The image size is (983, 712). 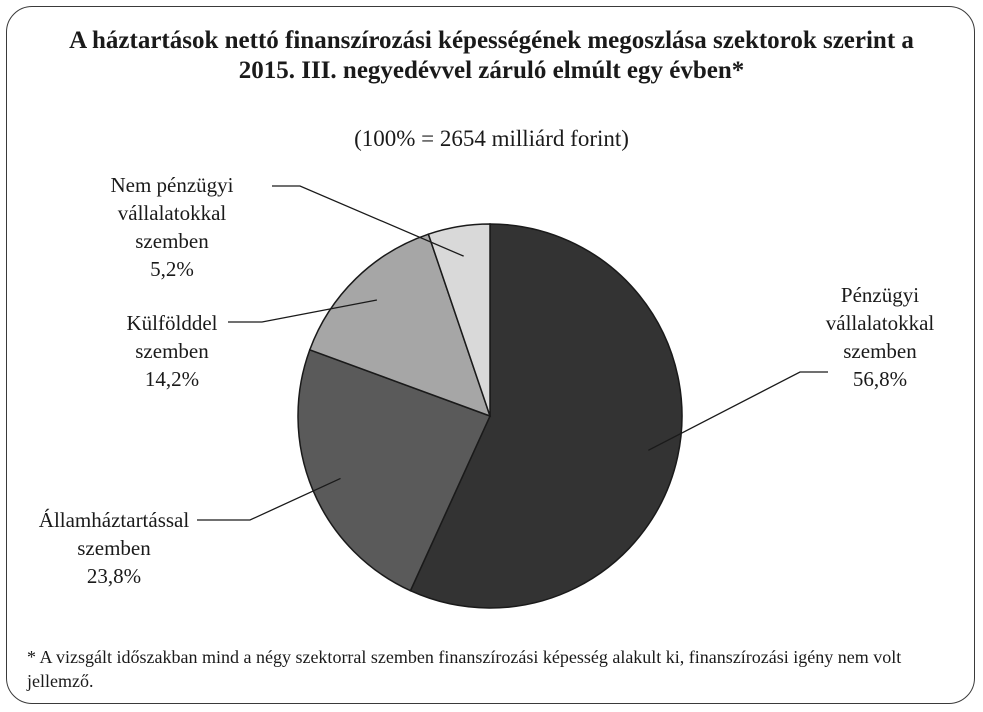 What do you see at coordinates (269, 499) in the screenshot?
I see `slice-allamhaztartas-leader-line` at bounding box center [269, 499].